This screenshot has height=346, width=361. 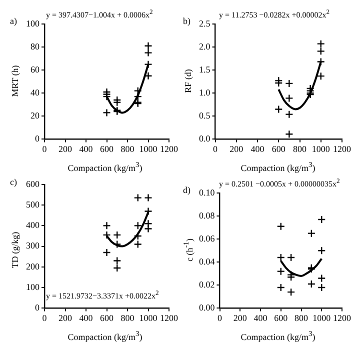 I want to click on text: y = 0.2501 −0.0005x + 0.00000035x$^{2}$, so click(x=280, y=183).